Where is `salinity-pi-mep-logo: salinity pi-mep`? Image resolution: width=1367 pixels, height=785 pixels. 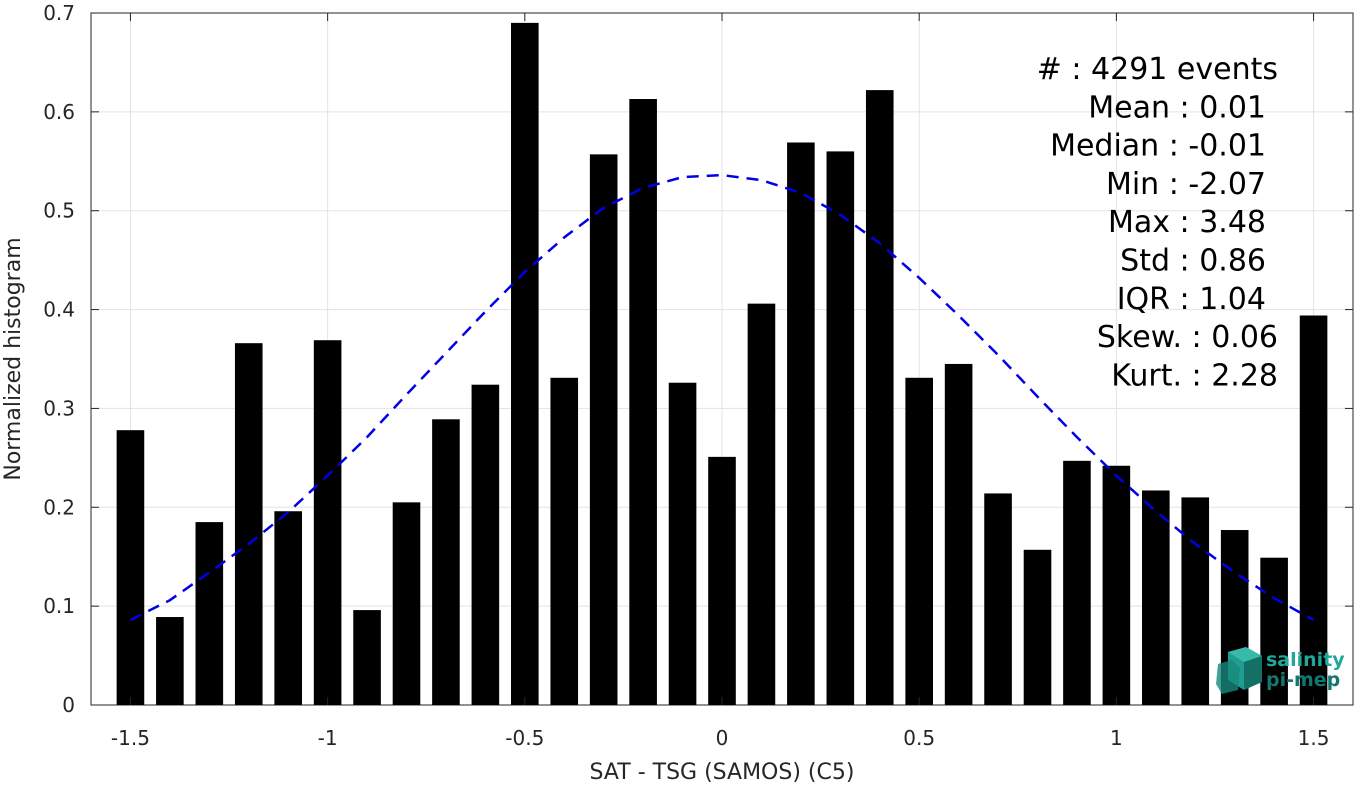
salinity-pi-mep-logo: salinity pi-mep is located at coordinates (1280, 670).